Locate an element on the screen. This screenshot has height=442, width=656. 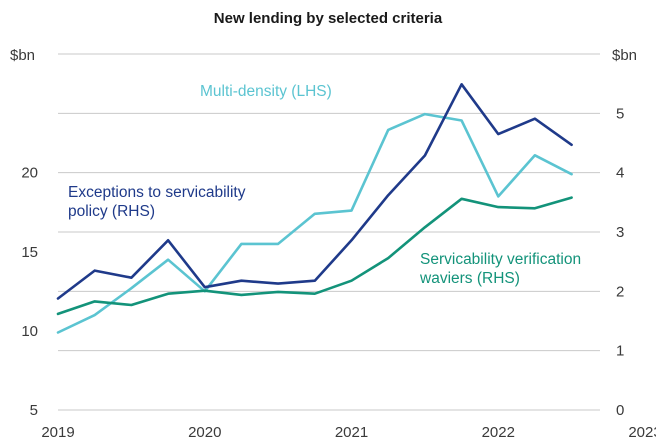
y-left-unit-label: $bn is located at coordinates (22, 55).